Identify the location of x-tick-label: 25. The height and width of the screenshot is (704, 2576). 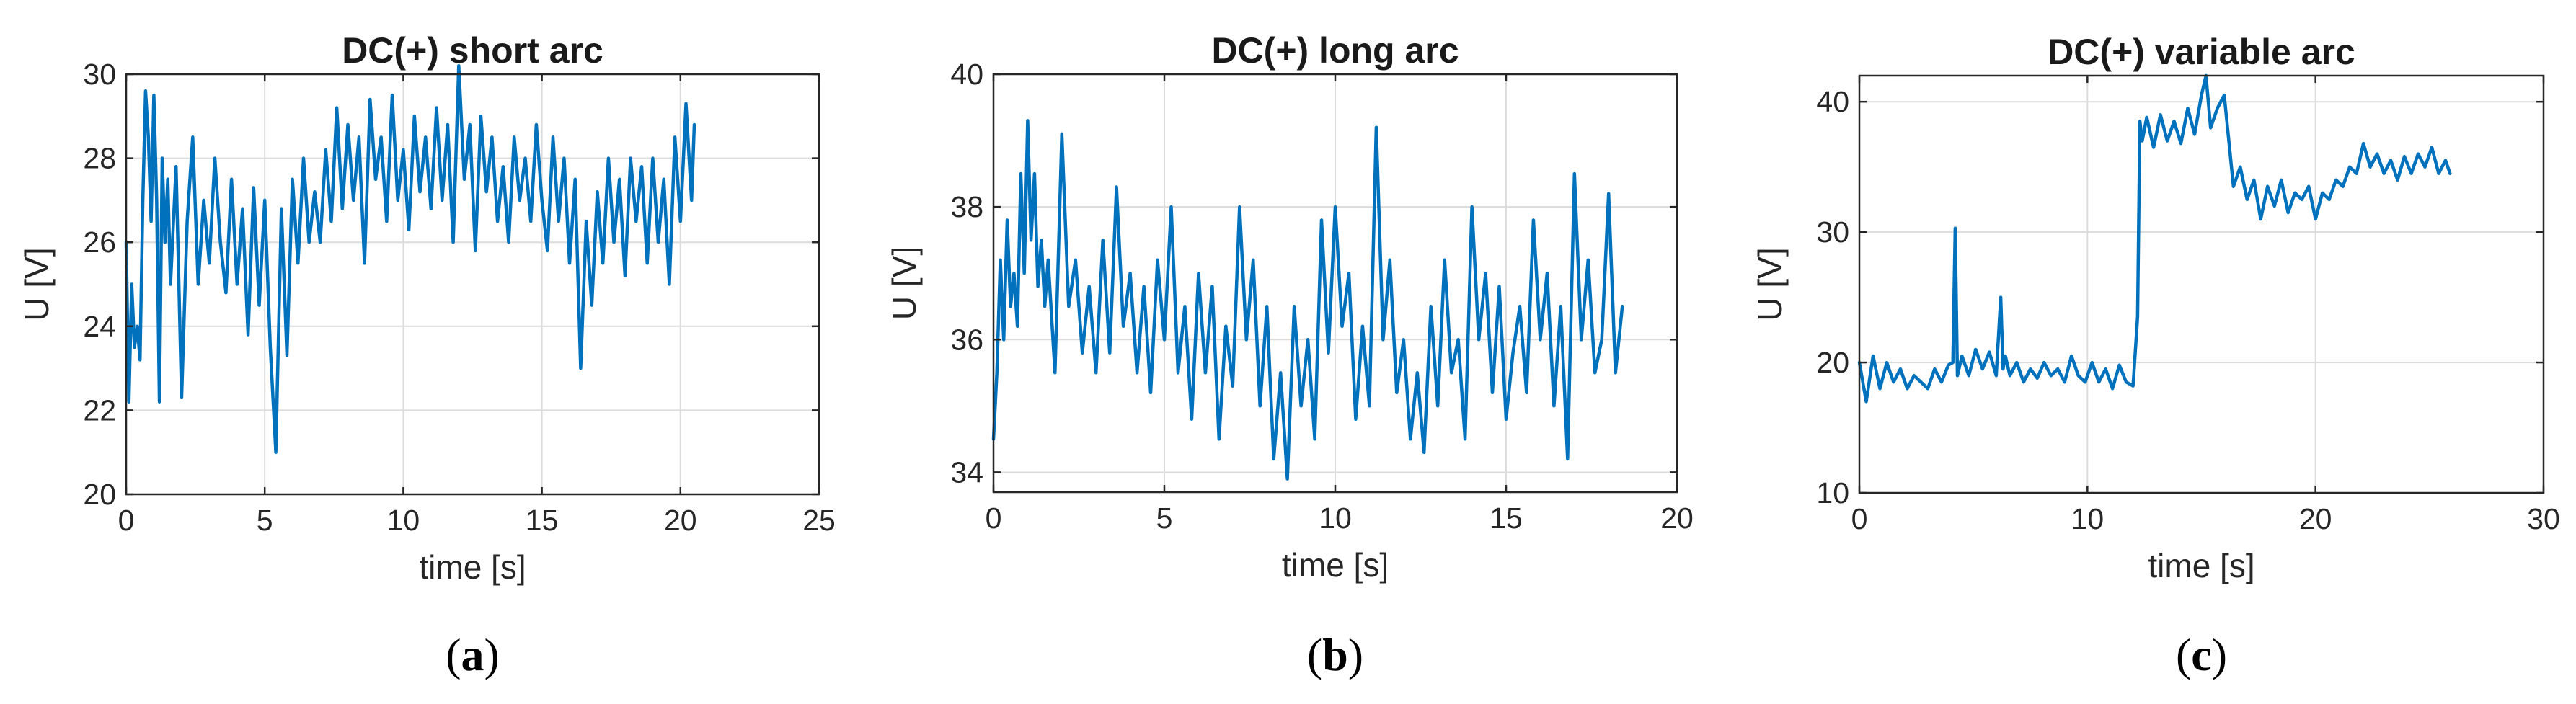
(819, 520).